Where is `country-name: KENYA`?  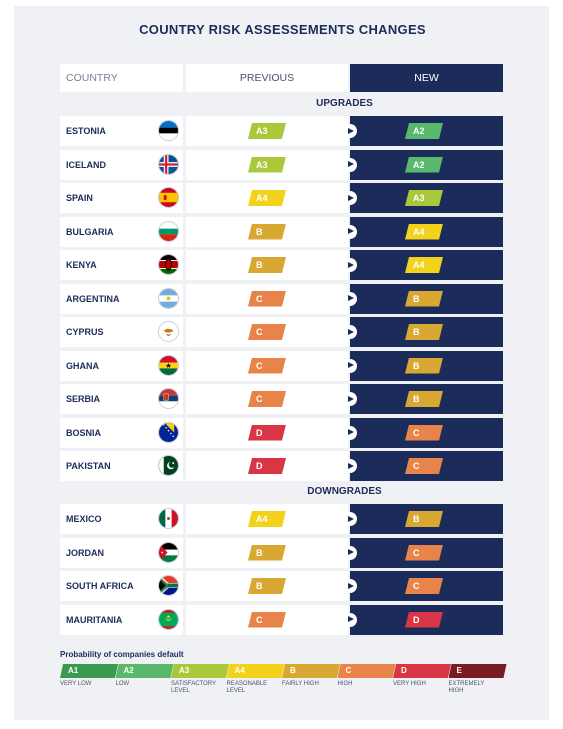
country-name: KENYA is located at coordinates (81, 265).